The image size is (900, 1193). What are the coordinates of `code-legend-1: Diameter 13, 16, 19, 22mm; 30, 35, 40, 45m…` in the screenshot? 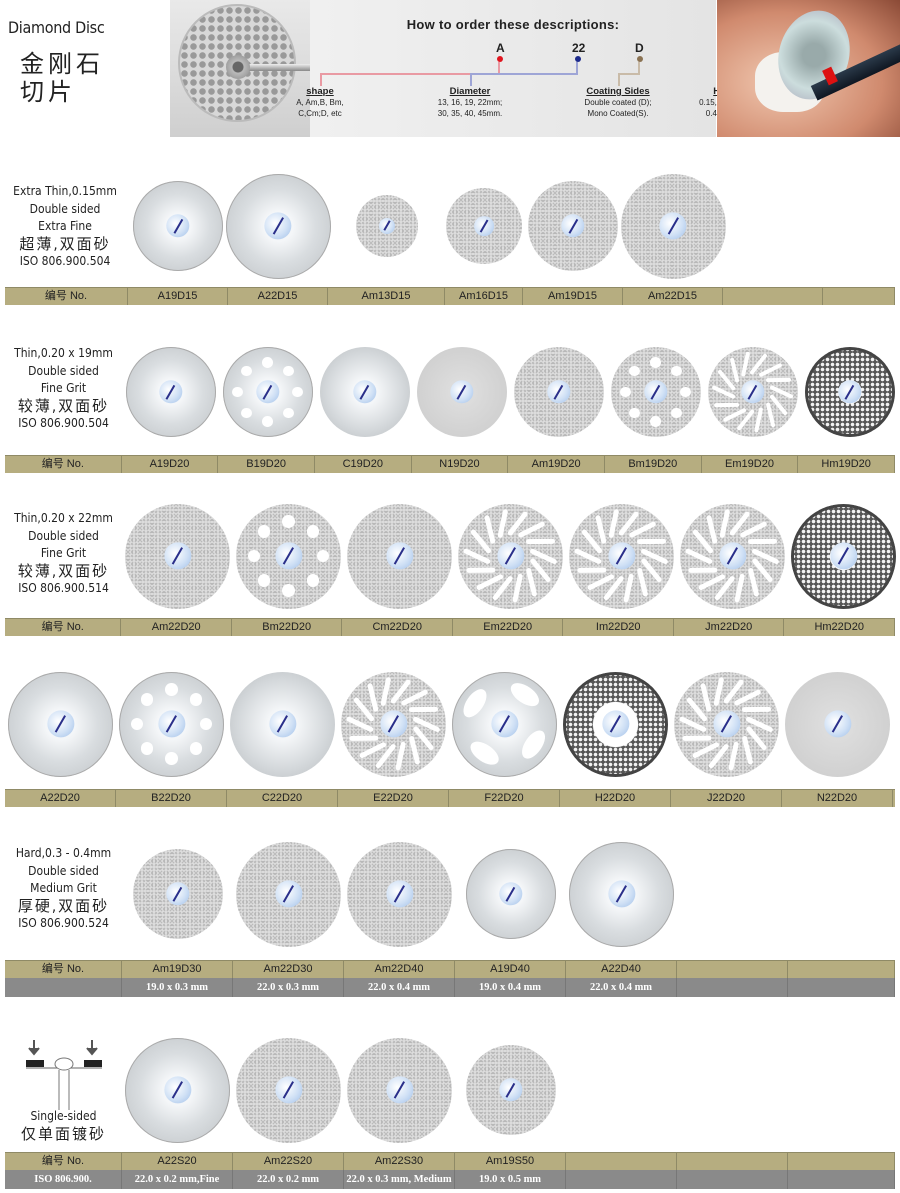 It's located at (470, 102).